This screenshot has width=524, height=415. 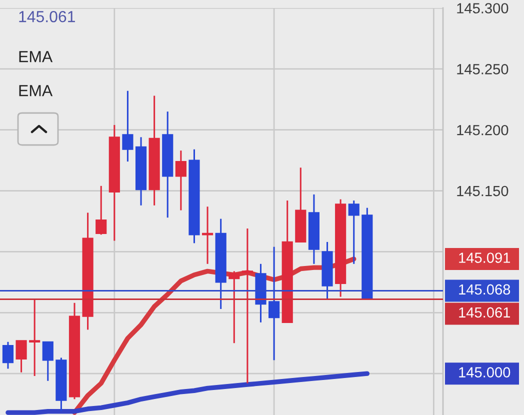 What do you see at coordinates (482, 130) in the screenshot?
I see `y-tick-label: 145.200` at bounding box center [482, 130].